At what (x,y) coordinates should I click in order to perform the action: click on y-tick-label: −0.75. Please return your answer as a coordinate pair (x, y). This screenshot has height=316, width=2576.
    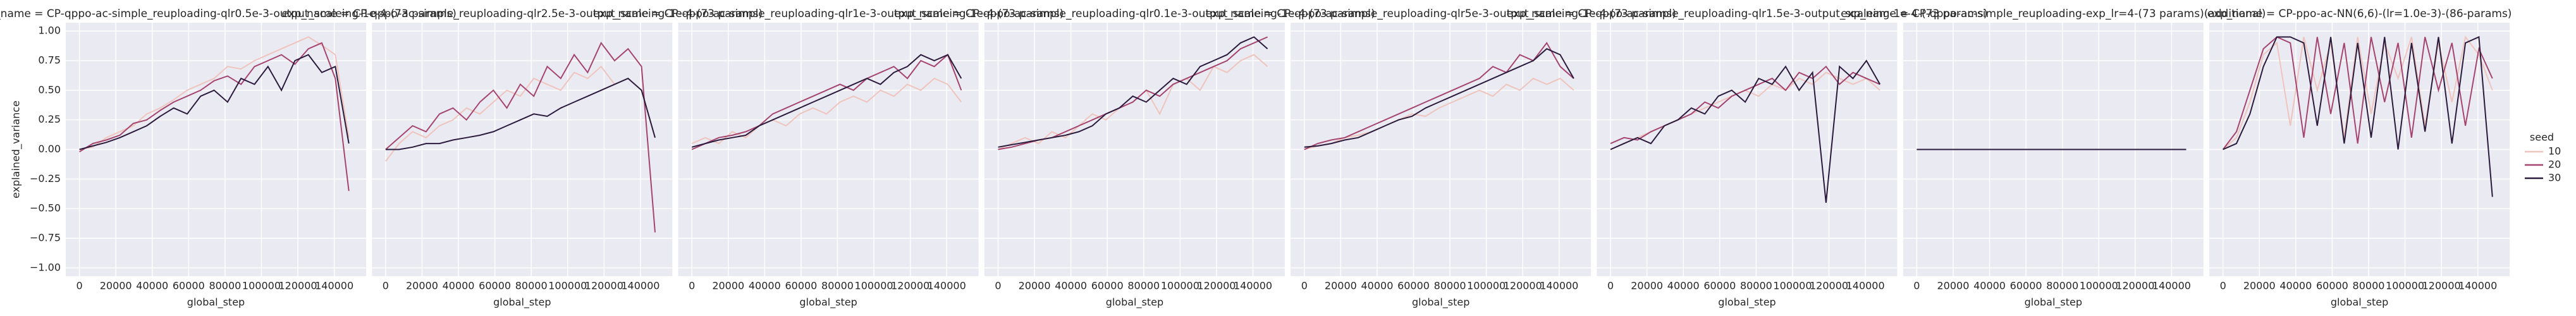
    Looking at the image, I should click on (45, 238).